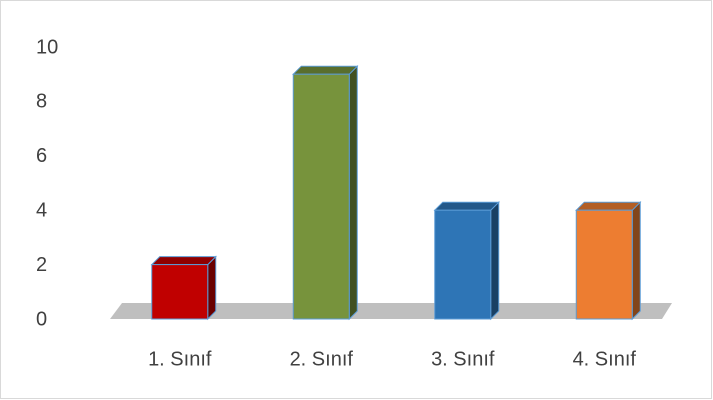 This screenshot has width=713, height=400. What do you see at coordinates (41, 210) in the screenshot?
I see `y-tick-label: 4` at bounding box center [41, 210].